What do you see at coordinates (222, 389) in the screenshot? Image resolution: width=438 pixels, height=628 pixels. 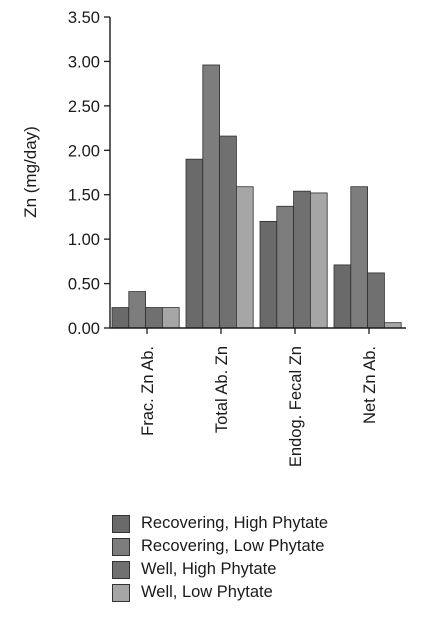 I see `x-tick-label: Total Ab. Zn` at bounding box center [222, 389].